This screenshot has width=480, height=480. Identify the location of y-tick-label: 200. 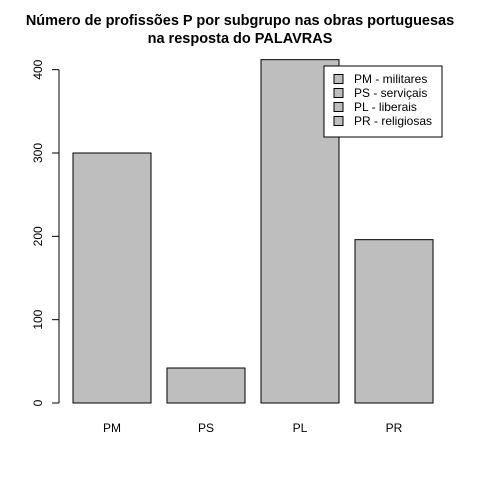
(38, 236).